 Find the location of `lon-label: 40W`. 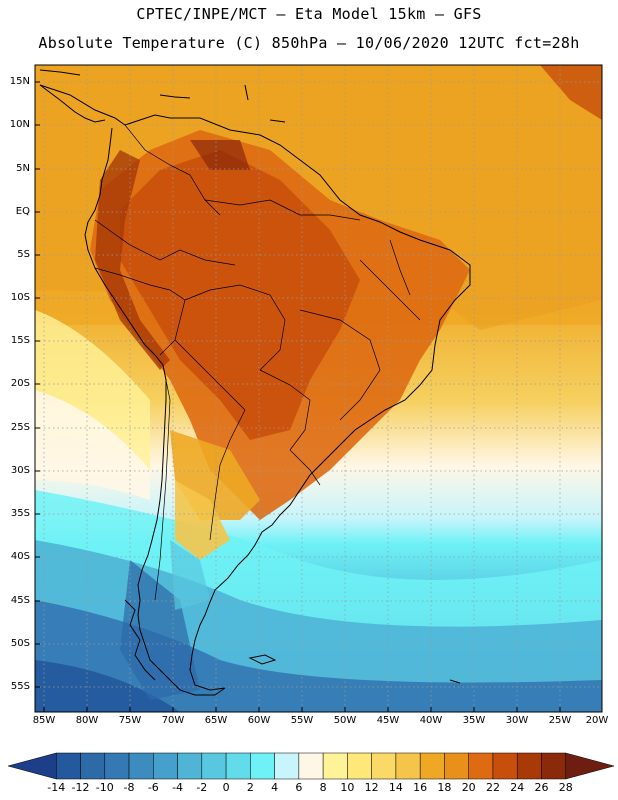

lon-label: 40W is located at coordinates (431, 720).